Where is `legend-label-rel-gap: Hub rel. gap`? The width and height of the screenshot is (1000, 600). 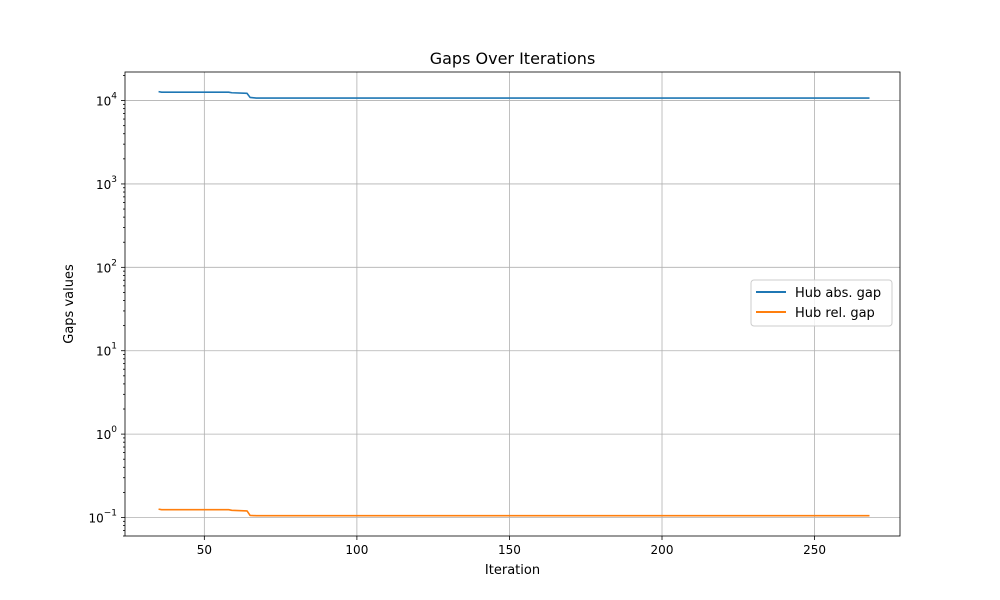
legend-label-rel-gap: Hub rel. gap is located at coordinates (835, 313).